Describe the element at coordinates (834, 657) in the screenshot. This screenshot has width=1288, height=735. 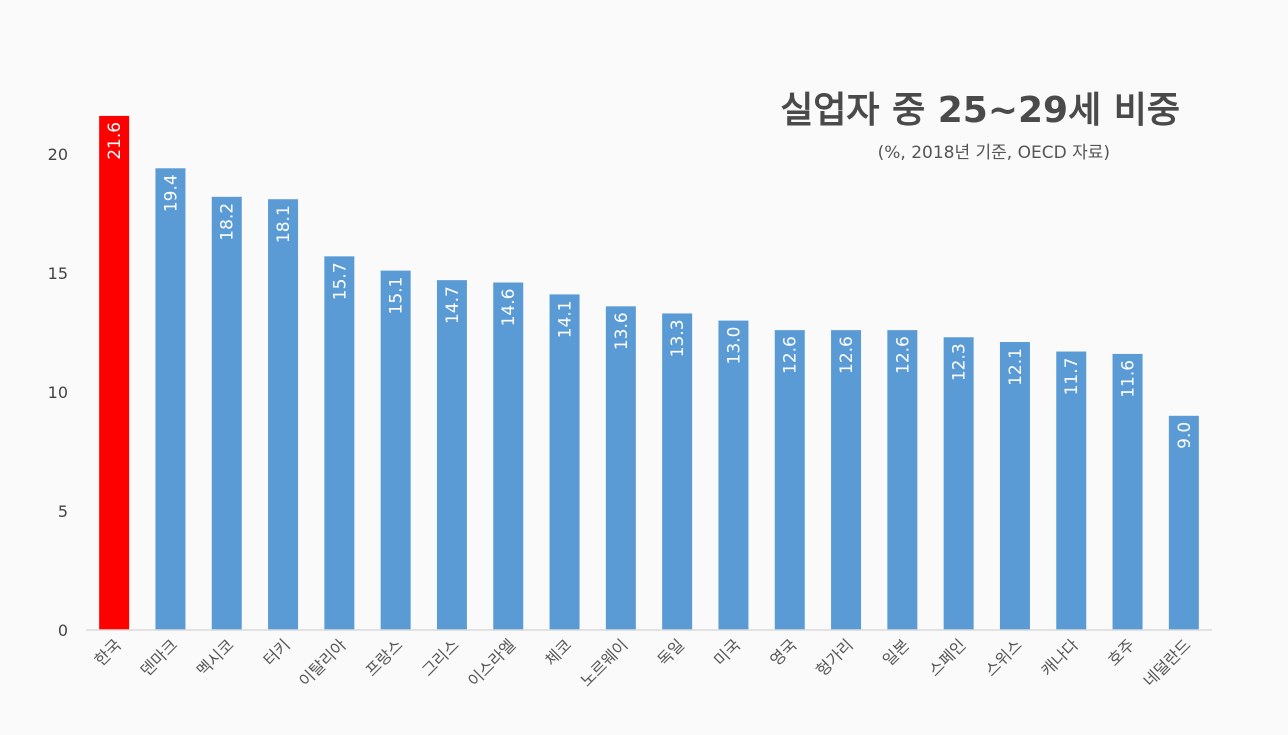
I see `x-tick-label: 헝가리` at that location.